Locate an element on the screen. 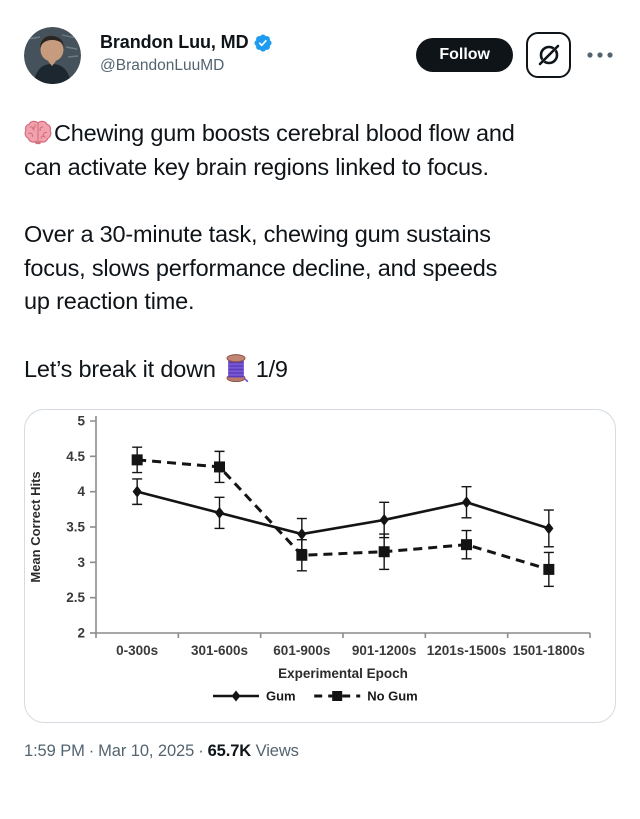 This screenshot has height=819, width=640. svg-text: Mean Correct Hits is located at coordinates (35, 526).